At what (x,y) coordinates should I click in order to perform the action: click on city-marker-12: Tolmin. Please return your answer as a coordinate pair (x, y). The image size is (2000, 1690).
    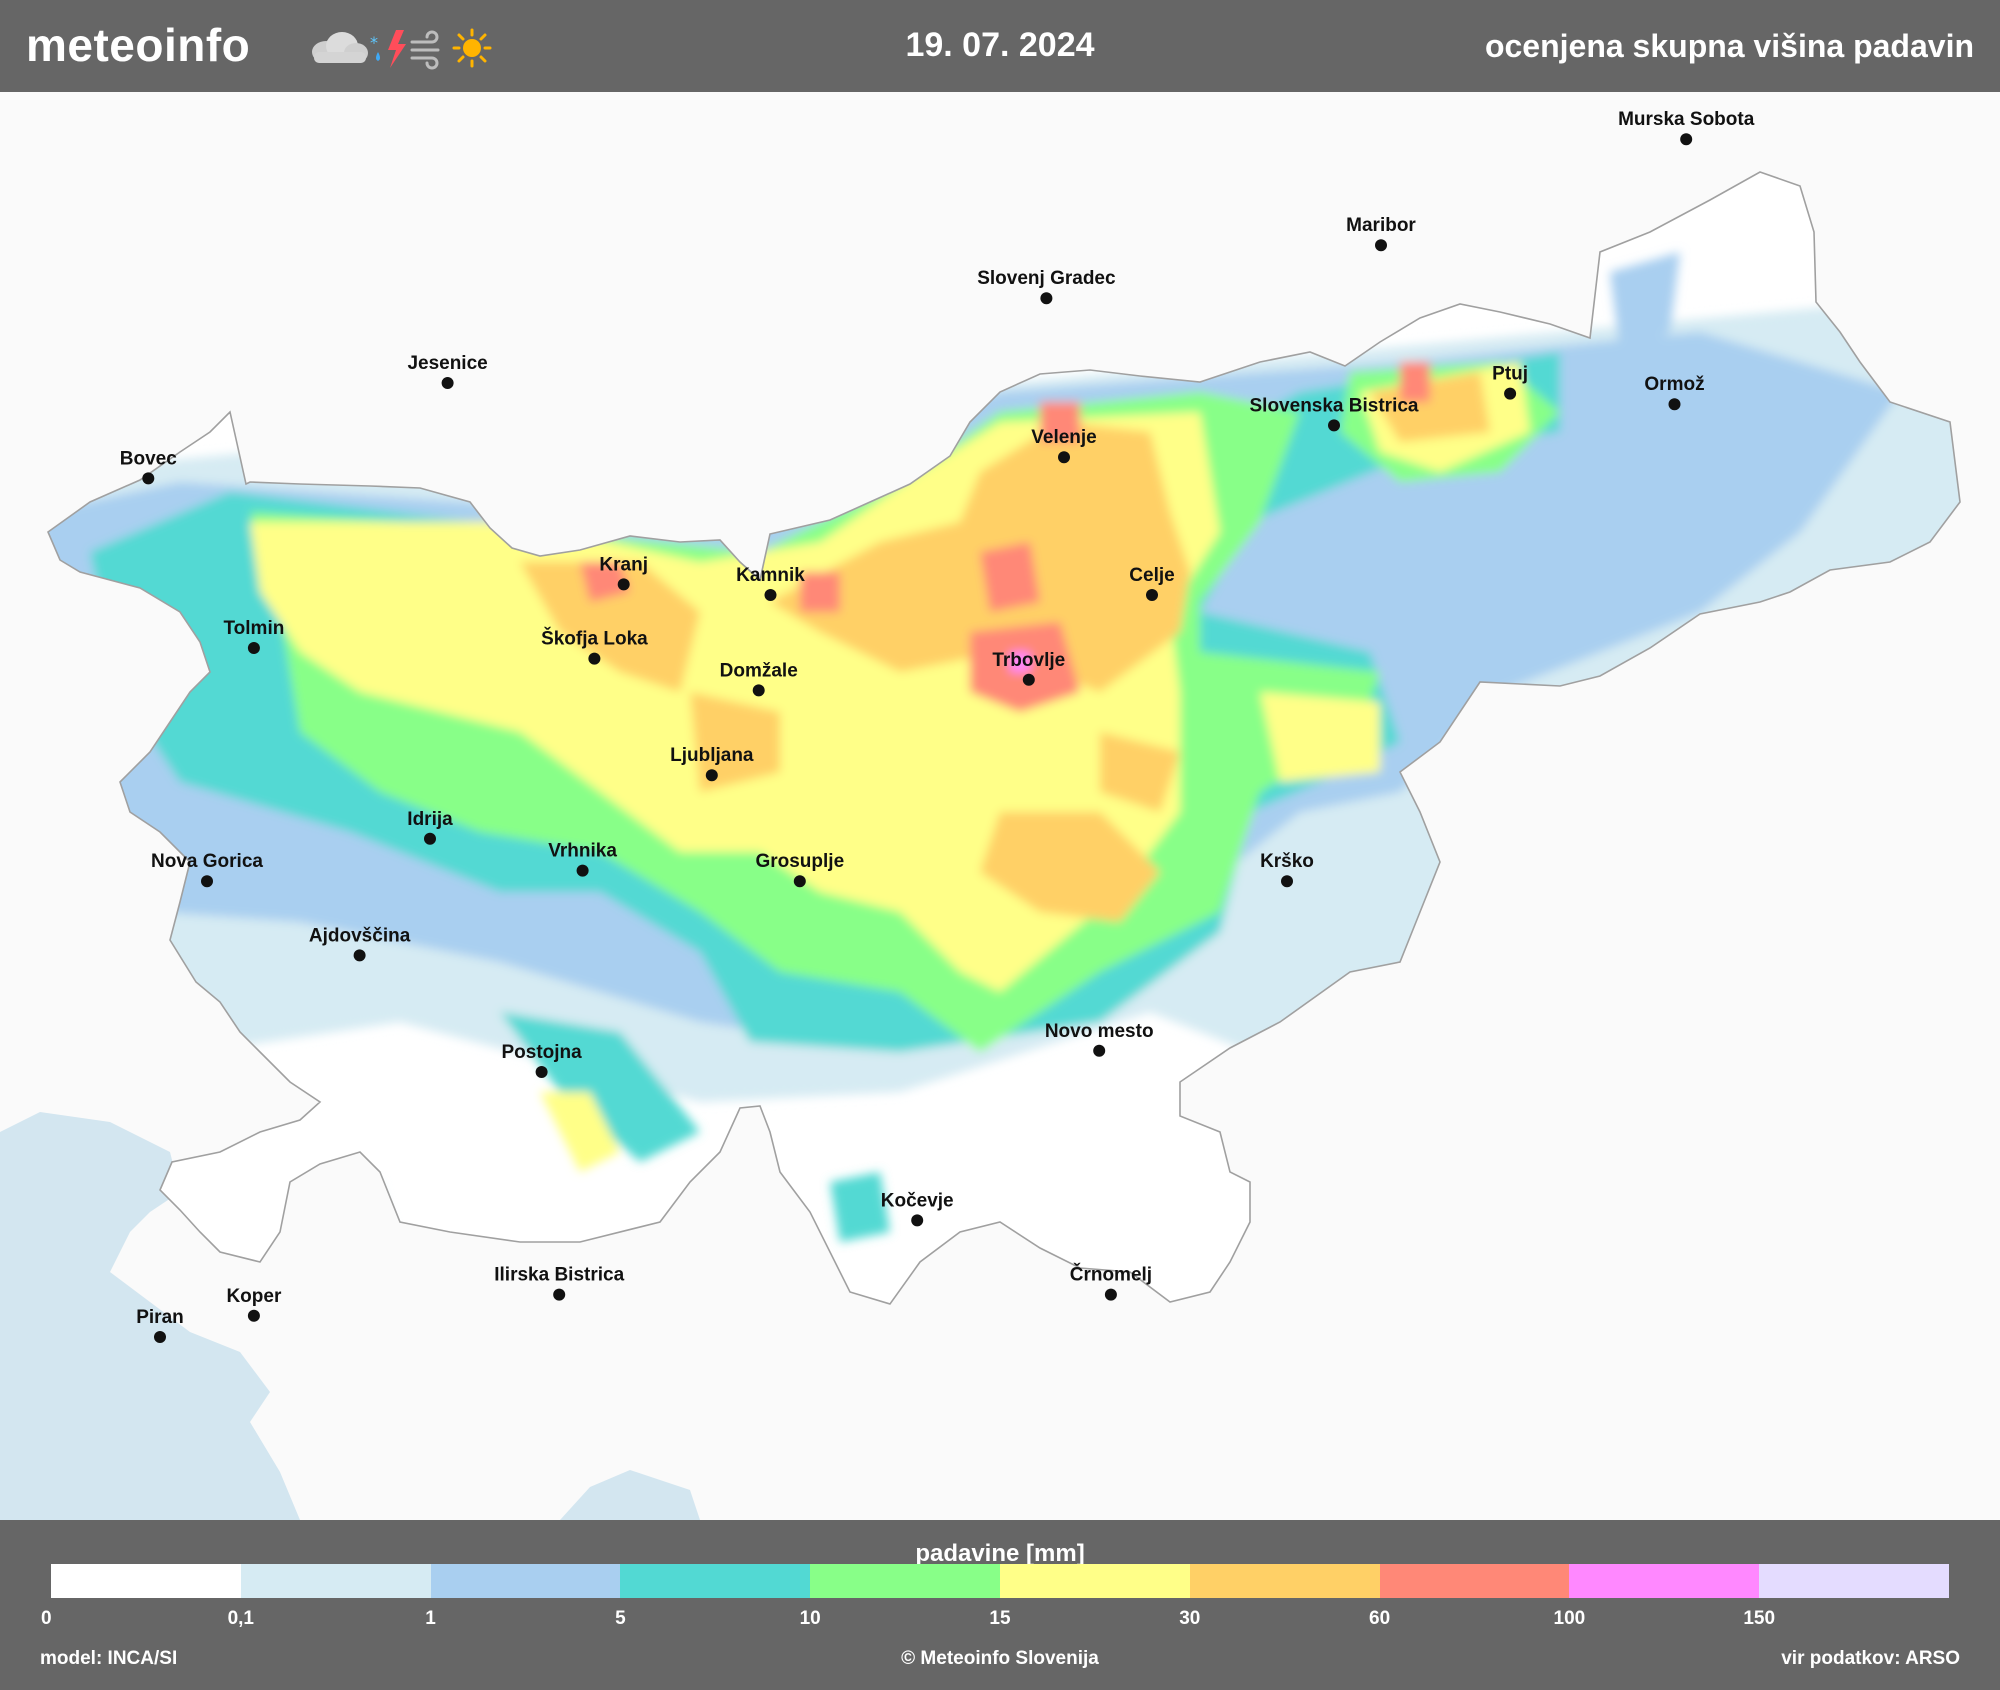
    Looking at the image, I should click on (253, 636).